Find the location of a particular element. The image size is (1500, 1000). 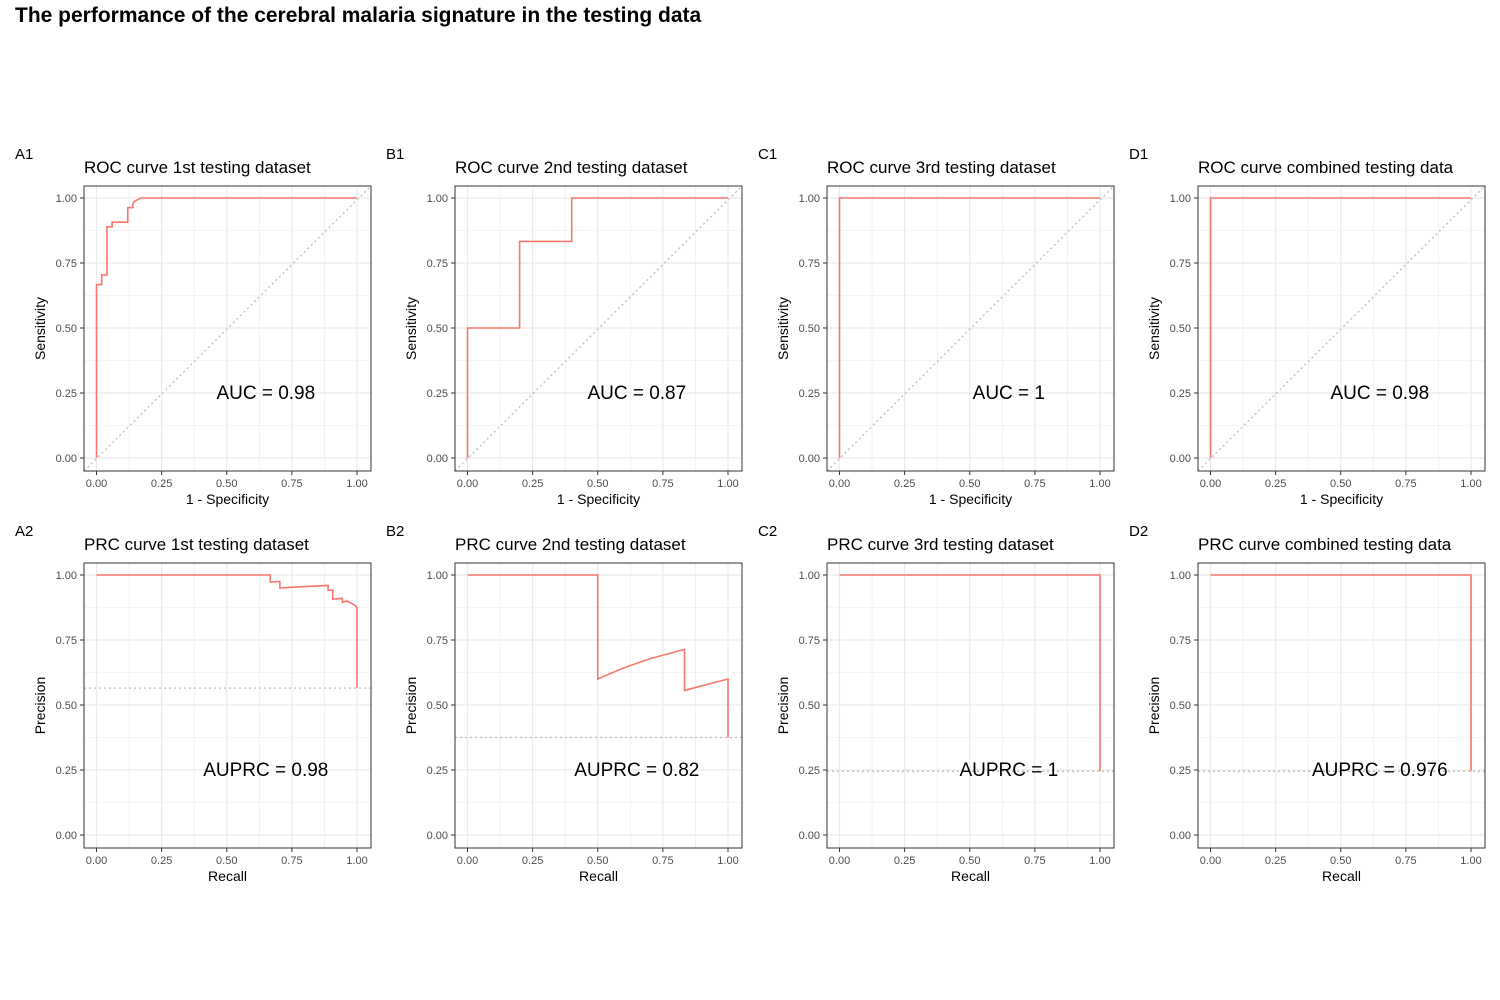

panel-title: ROC curve 2nd testing dataset is located at coordinates (571, 167).